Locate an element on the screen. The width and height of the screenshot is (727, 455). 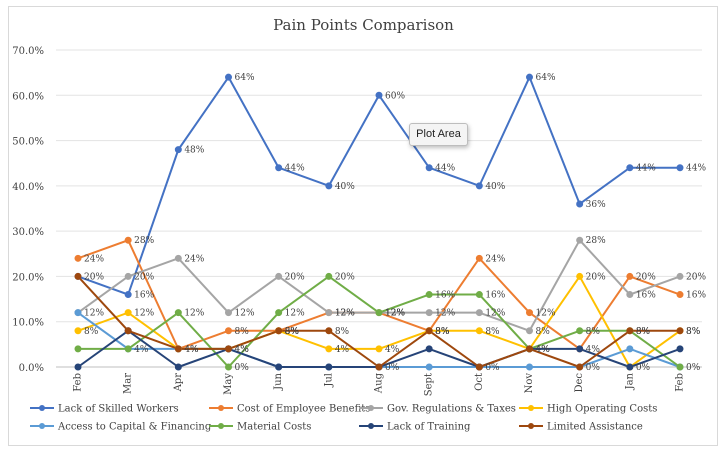
legend-label: Lack of Skilled Workers is located at coordinates (118, 409).